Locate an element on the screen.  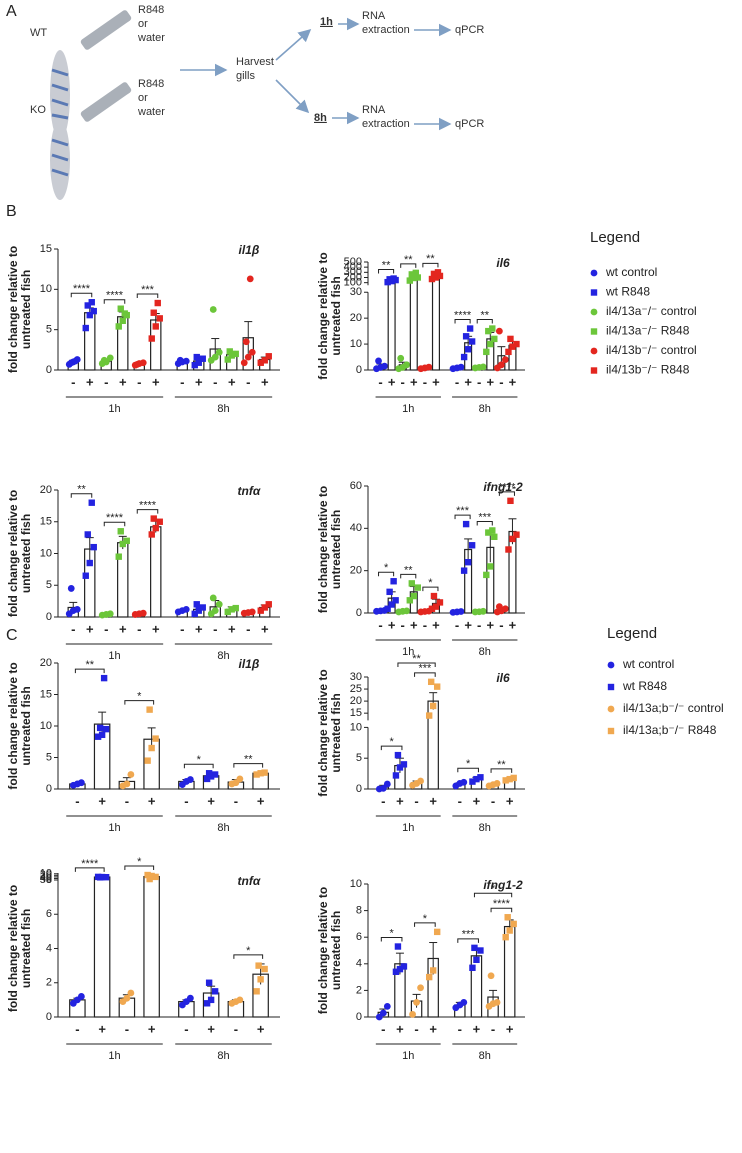
significance-label: **** is located at coordinates (463, 315).